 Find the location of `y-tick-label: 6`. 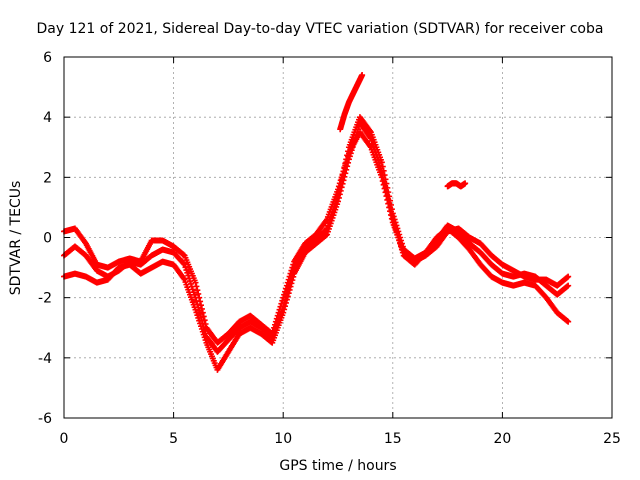

y-tick-label: 6 is located at coordinates (47, 58).